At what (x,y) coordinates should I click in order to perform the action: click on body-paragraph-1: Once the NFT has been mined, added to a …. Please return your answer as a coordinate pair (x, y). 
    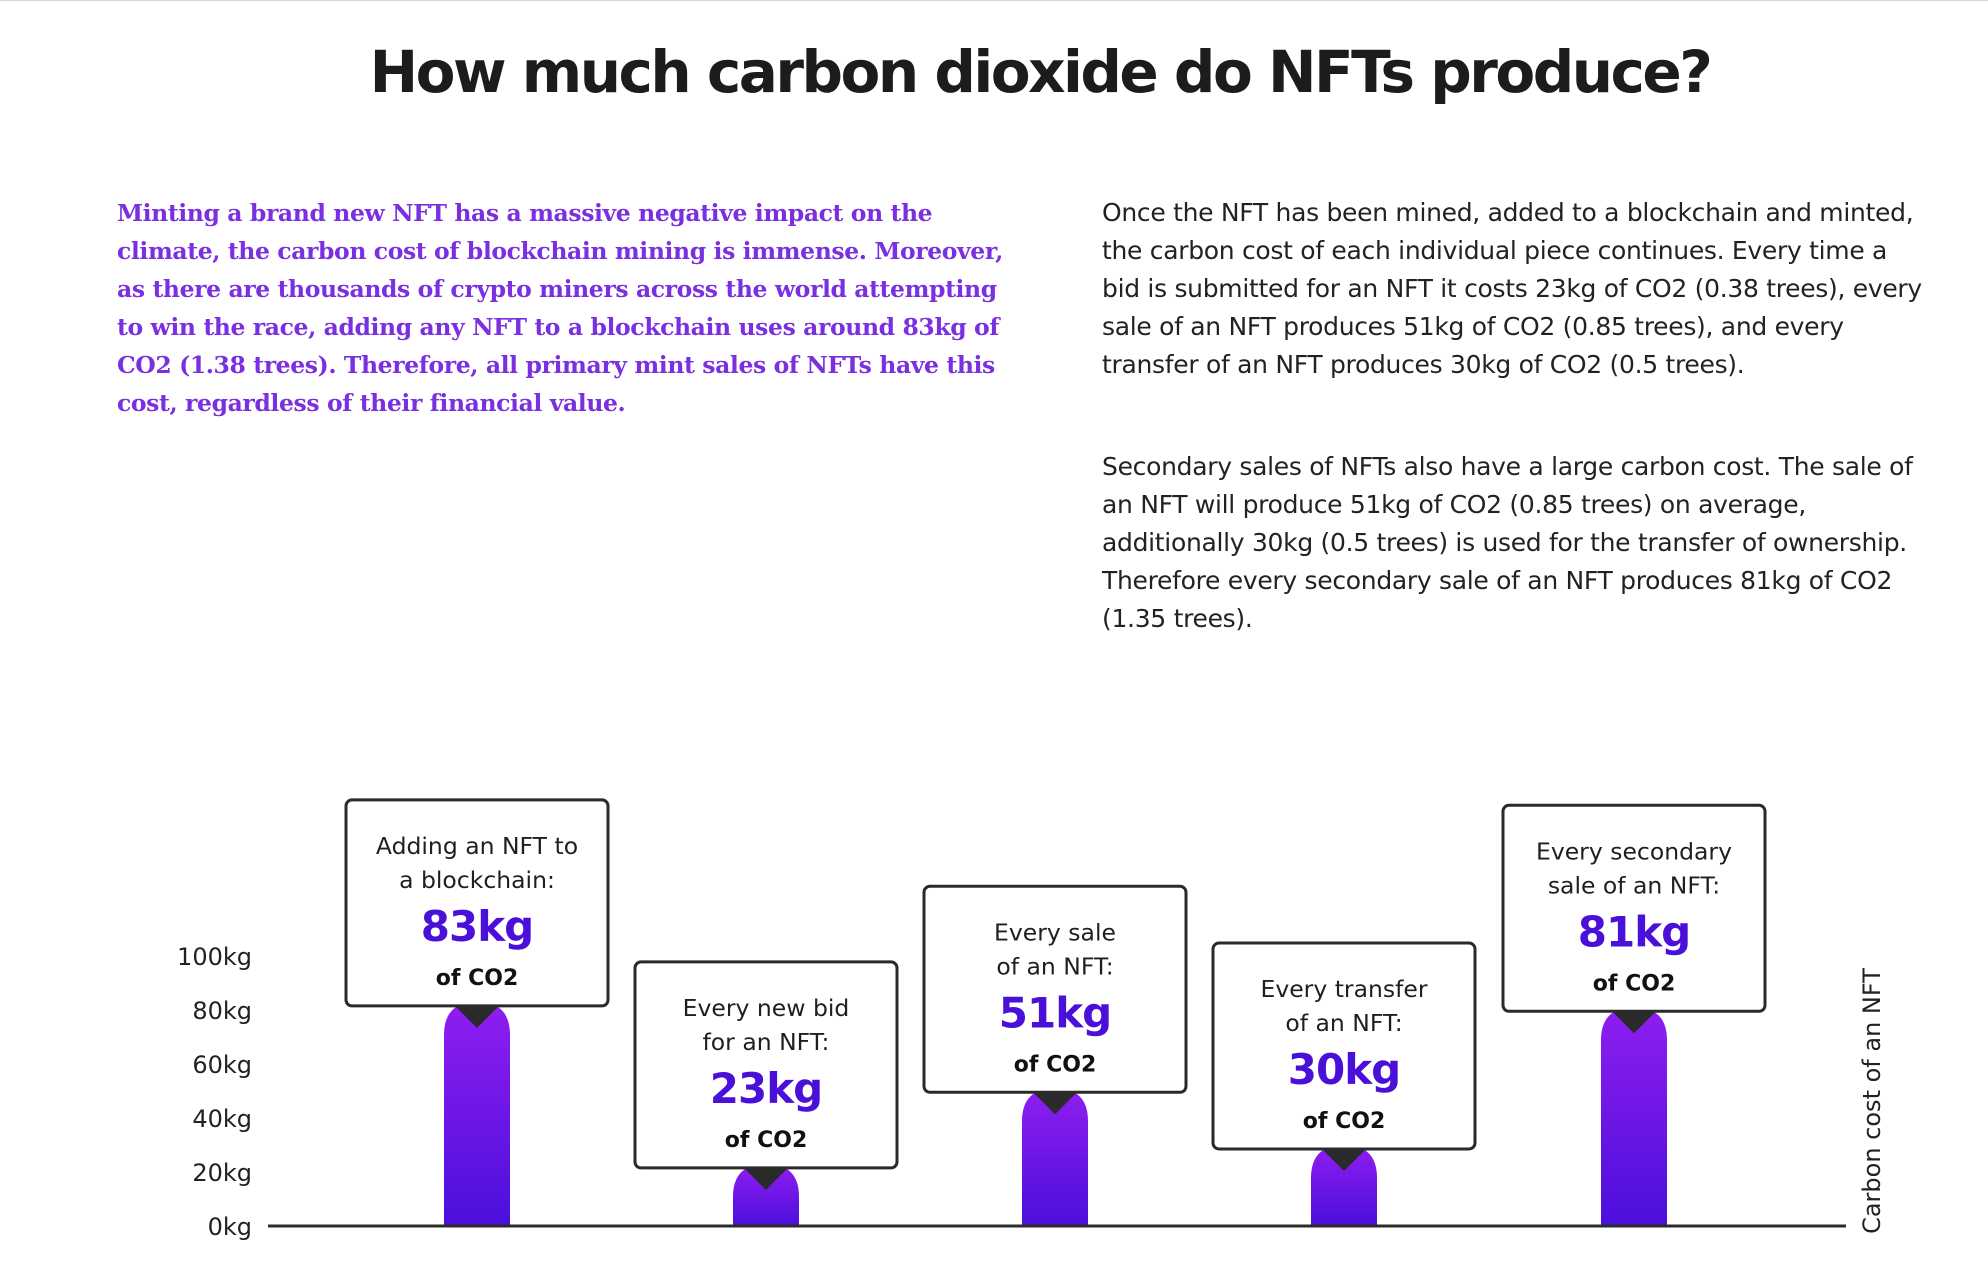
    Looking at the image, I should click on (1512, 288).